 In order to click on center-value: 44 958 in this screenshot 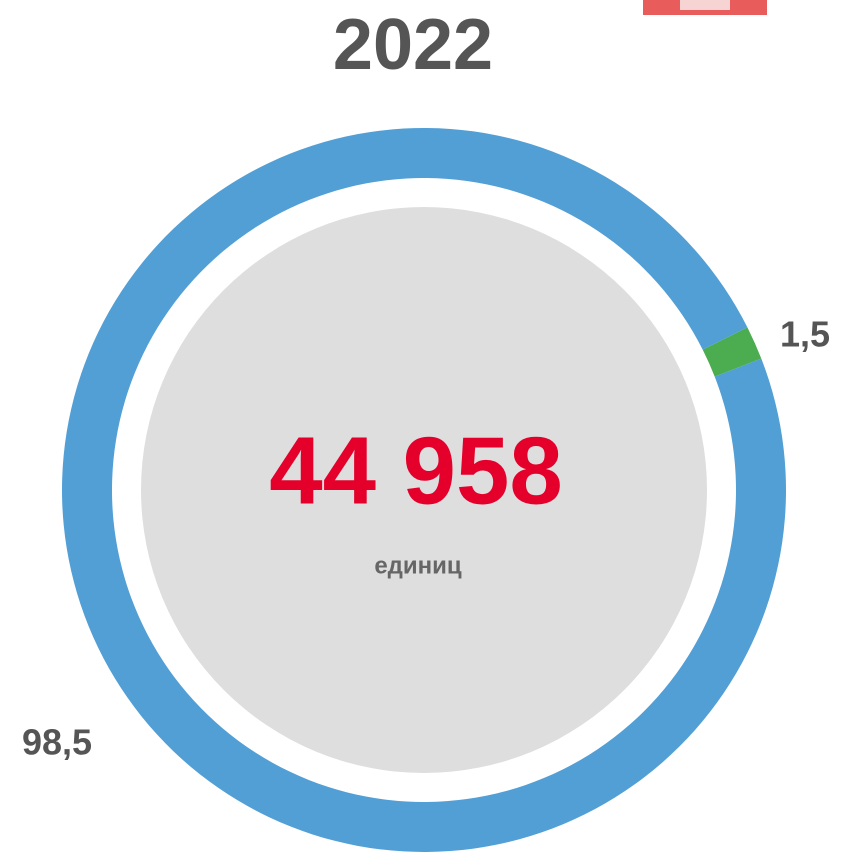, I will do `click(416, 470)`.